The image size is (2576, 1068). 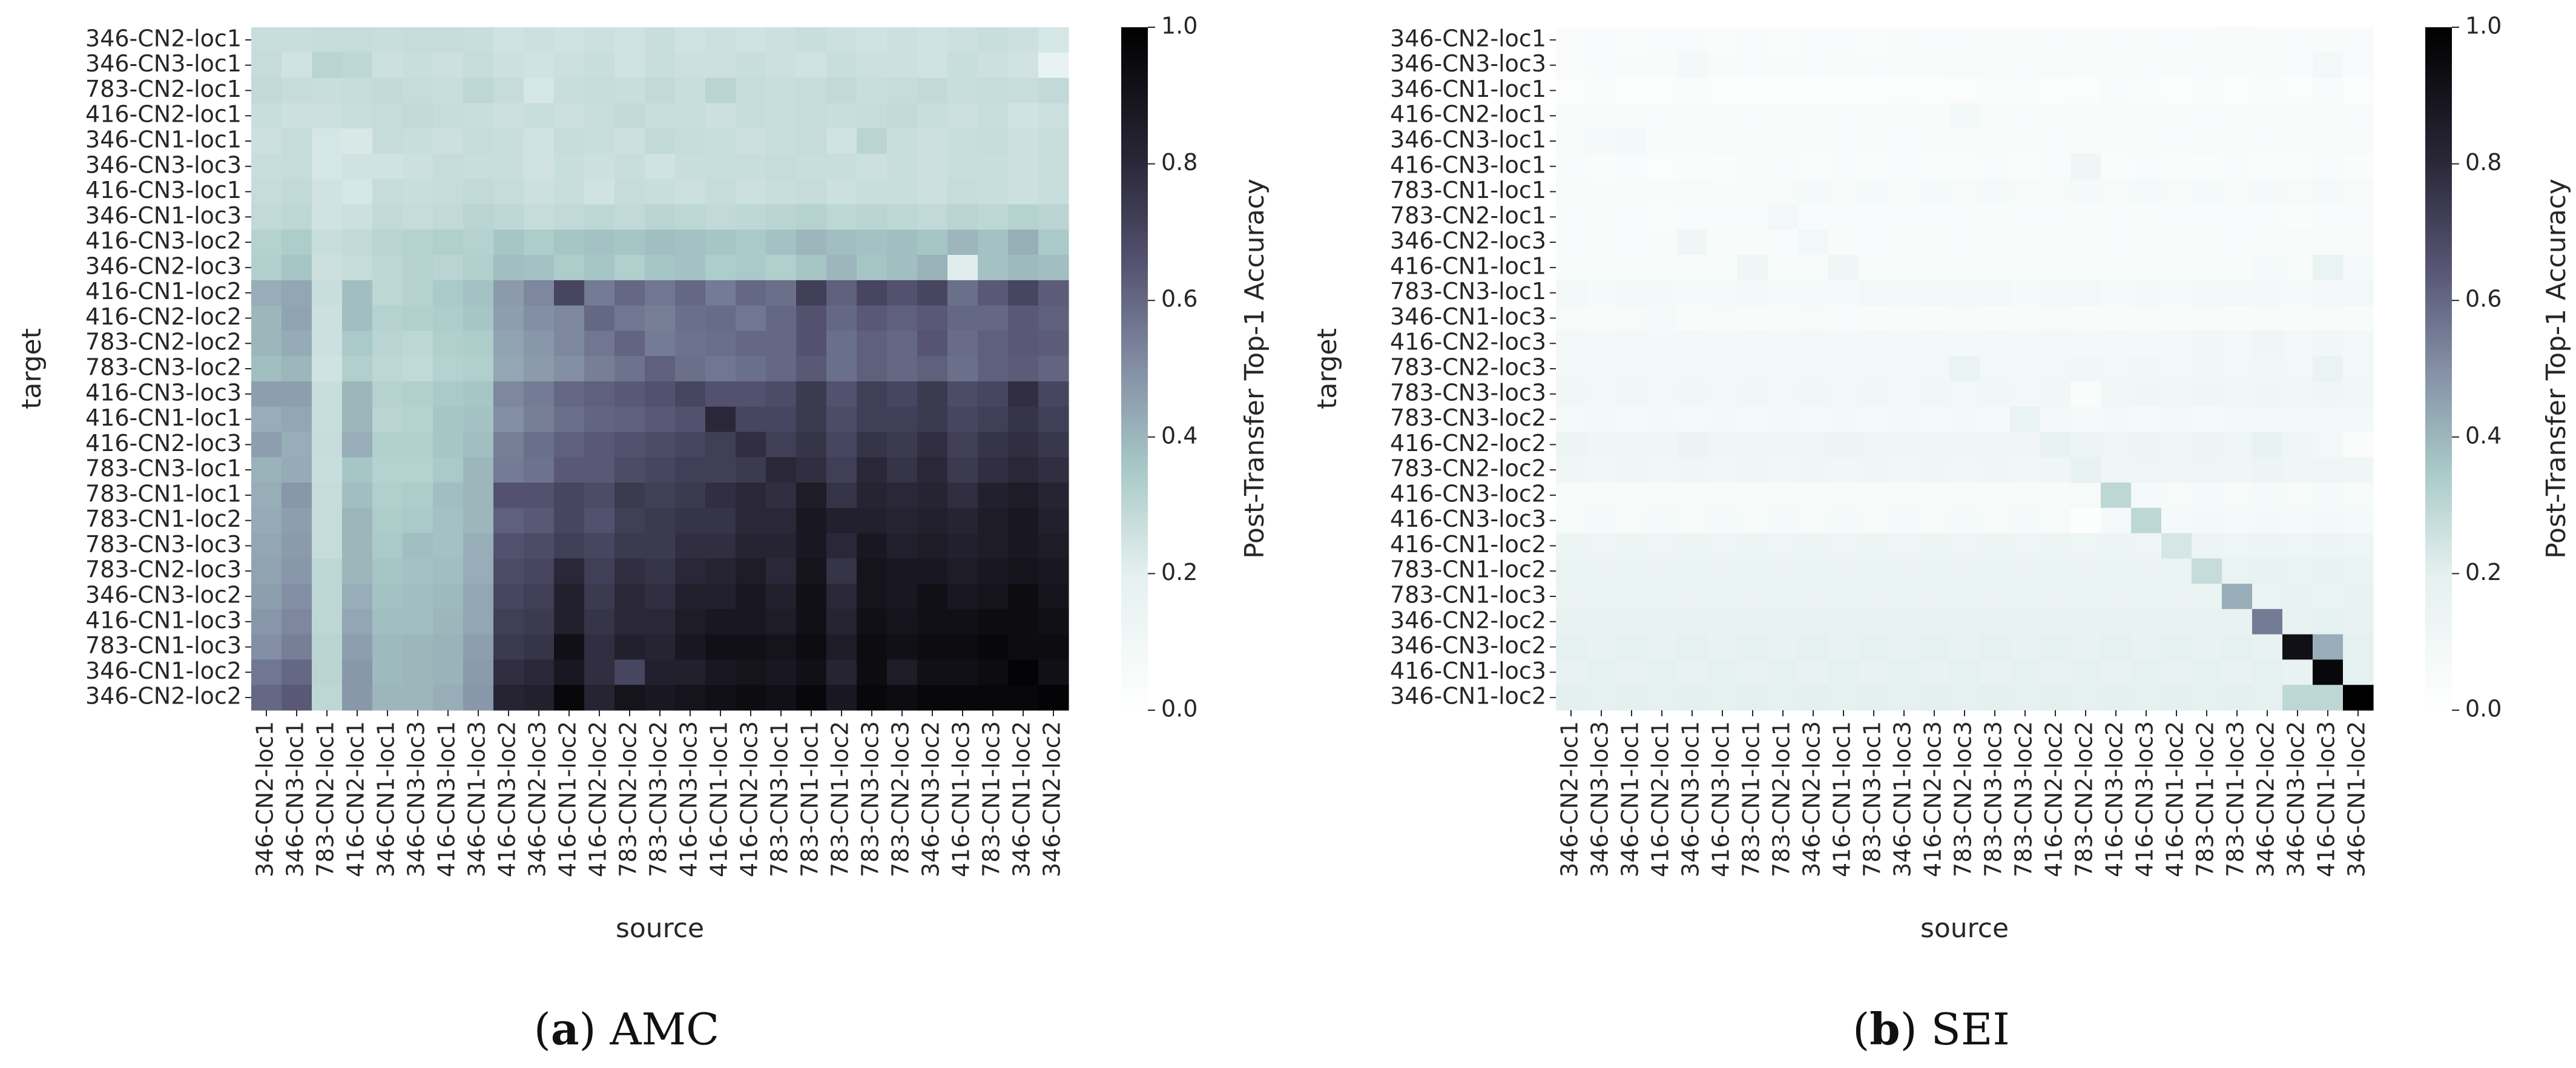 I want to click on y-tick-label: 783-CN3-loc1, so click(x=163, y=468).